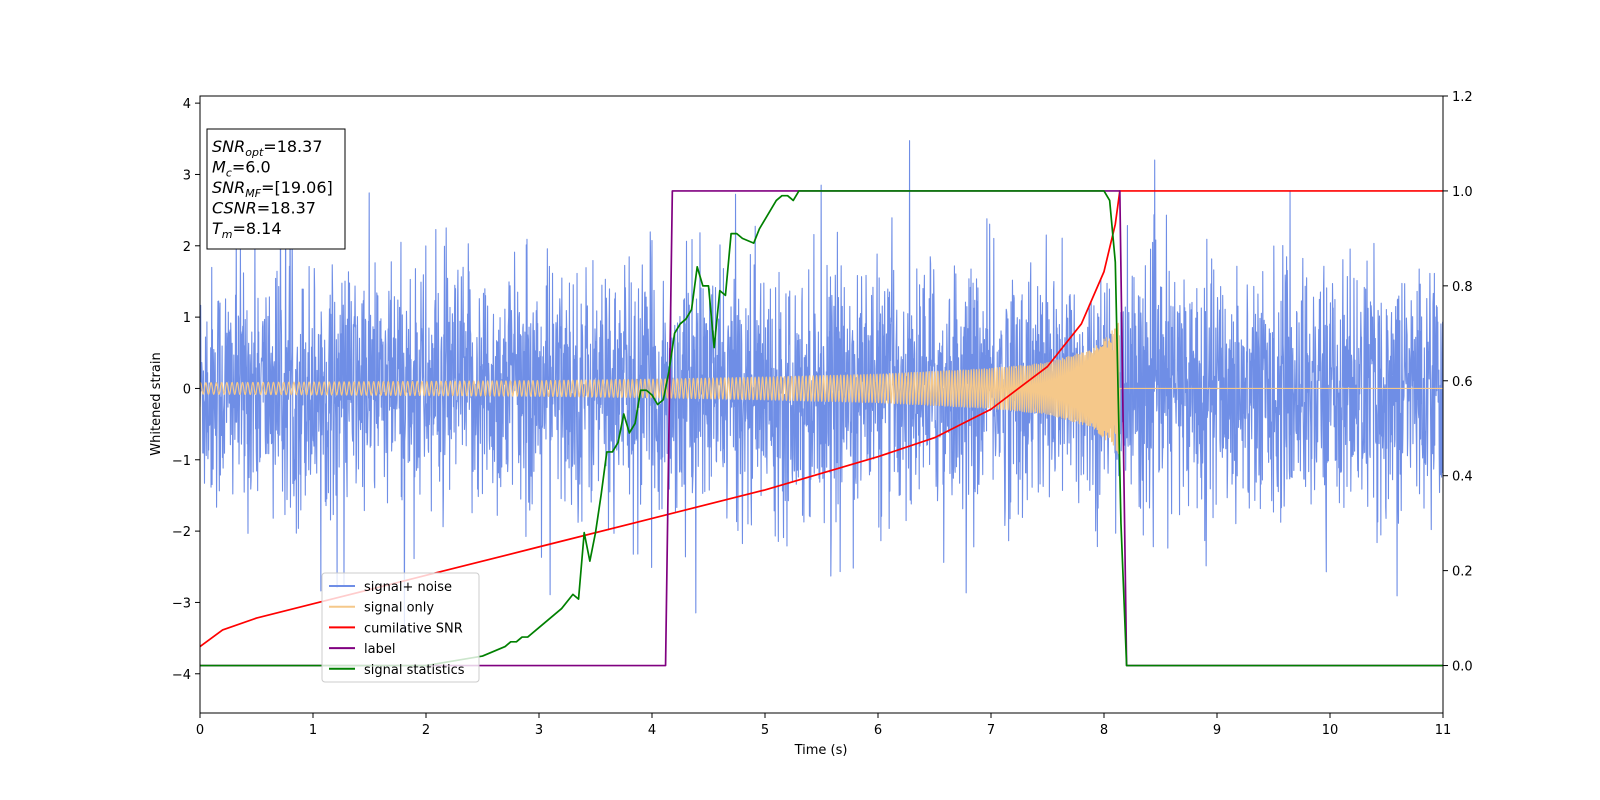 This screenshot has height=800, width=1600. What do you see at coordinates (414, 670) in the screenshot?
I see `legend-entry: signal statistics` at bounding box center [414, 670].